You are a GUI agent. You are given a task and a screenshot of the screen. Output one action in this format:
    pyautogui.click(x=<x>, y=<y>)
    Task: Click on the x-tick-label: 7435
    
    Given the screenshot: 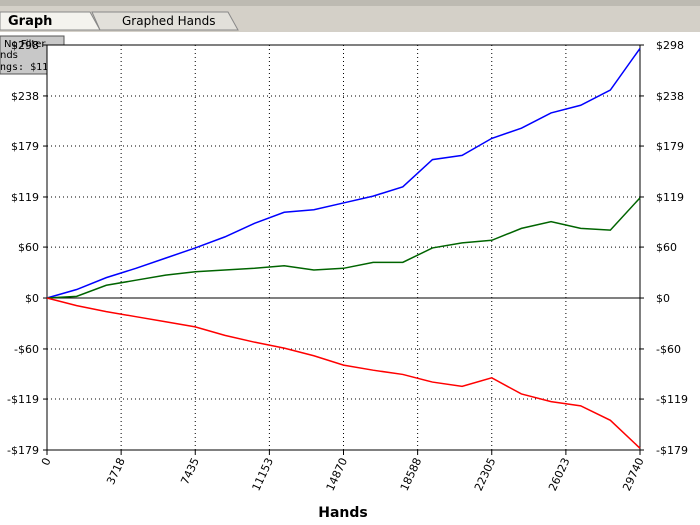 What is the action you would take?
    pyautogui.click(x=190, y=471)
    